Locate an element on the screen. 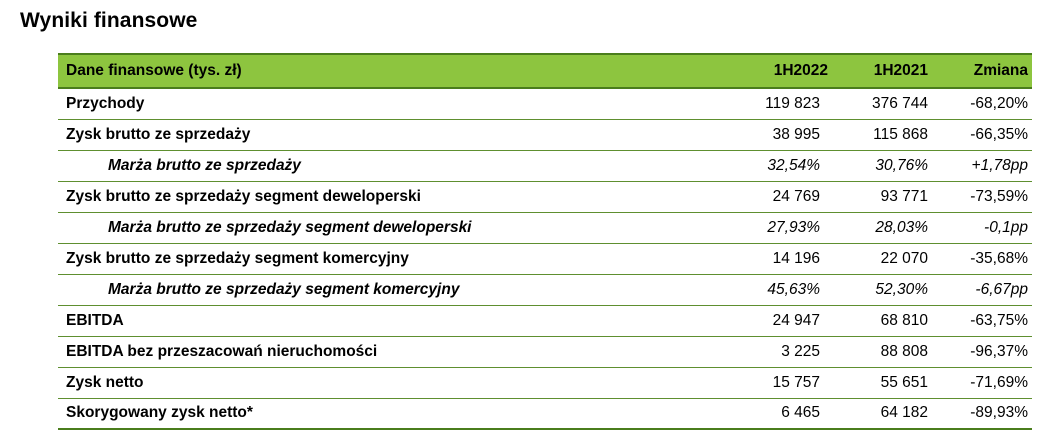 The height and width of the screenshot is (446, 1060). value-change: -89,93% is located at coordinates (982, 414).